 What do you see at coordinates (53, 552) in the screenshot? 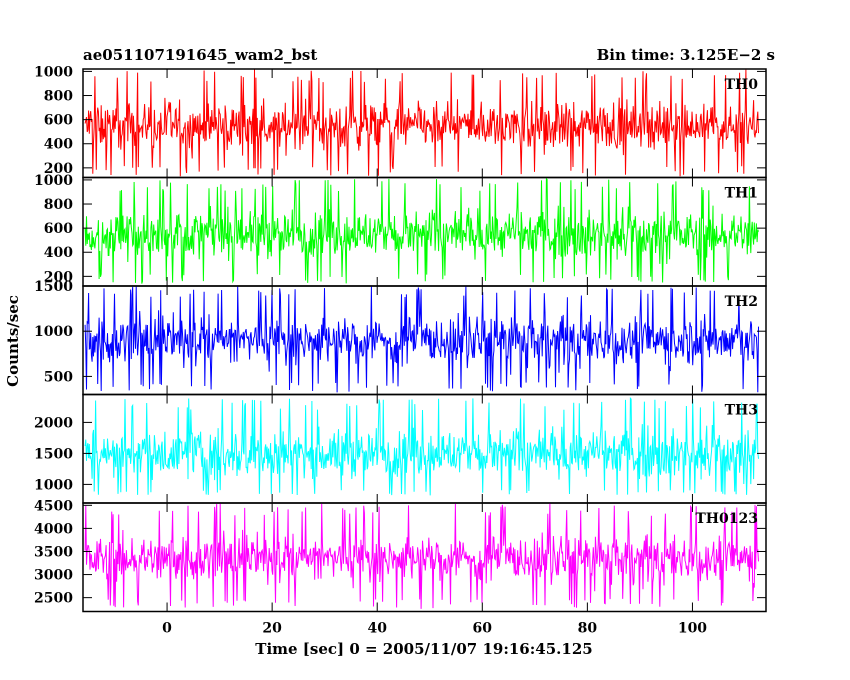
I see `y-tick-label: 3500` at bounding box center [53, 552].